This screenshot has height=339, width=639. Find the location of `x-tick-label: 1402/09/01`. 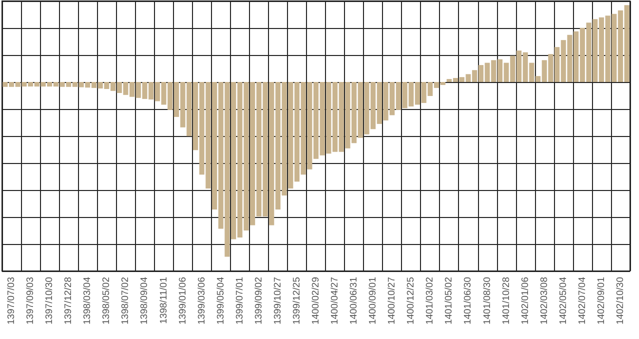

x-tick-label: 1402/09/01 is located at coordinates (601, 301).